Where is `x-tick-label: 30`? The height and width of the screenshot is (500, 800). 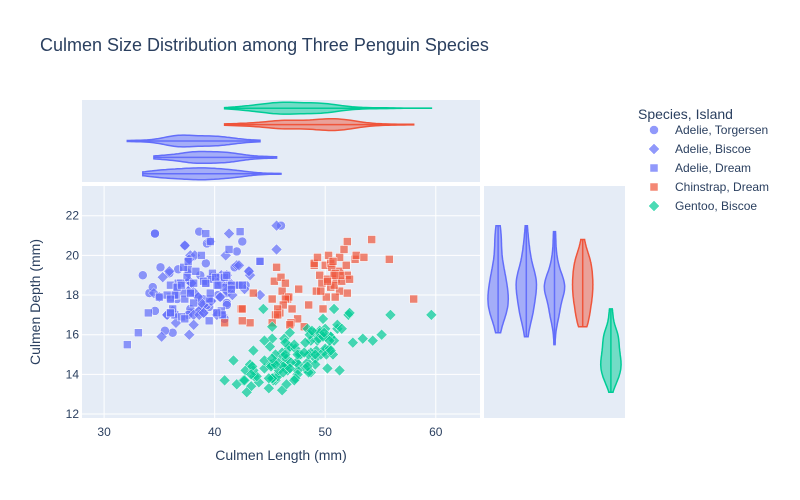 x-tick-label: 30 is located at coordinates (104, 432).